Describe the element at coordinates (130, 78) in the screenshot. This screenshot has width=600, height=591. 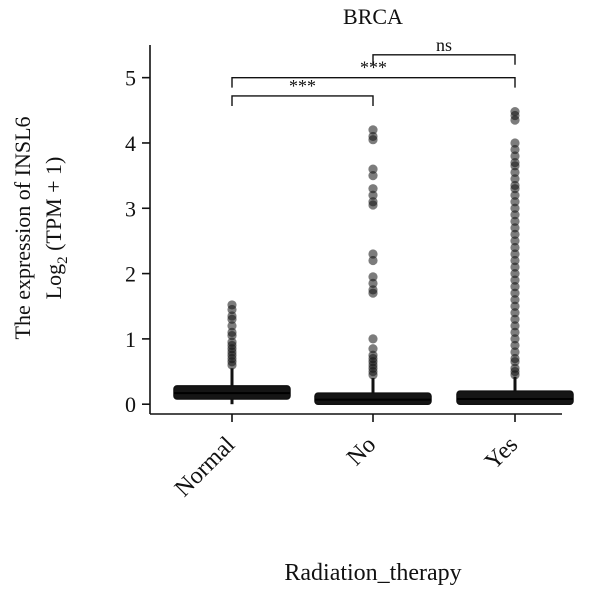
I see `y-tick-label: 5` at that location.